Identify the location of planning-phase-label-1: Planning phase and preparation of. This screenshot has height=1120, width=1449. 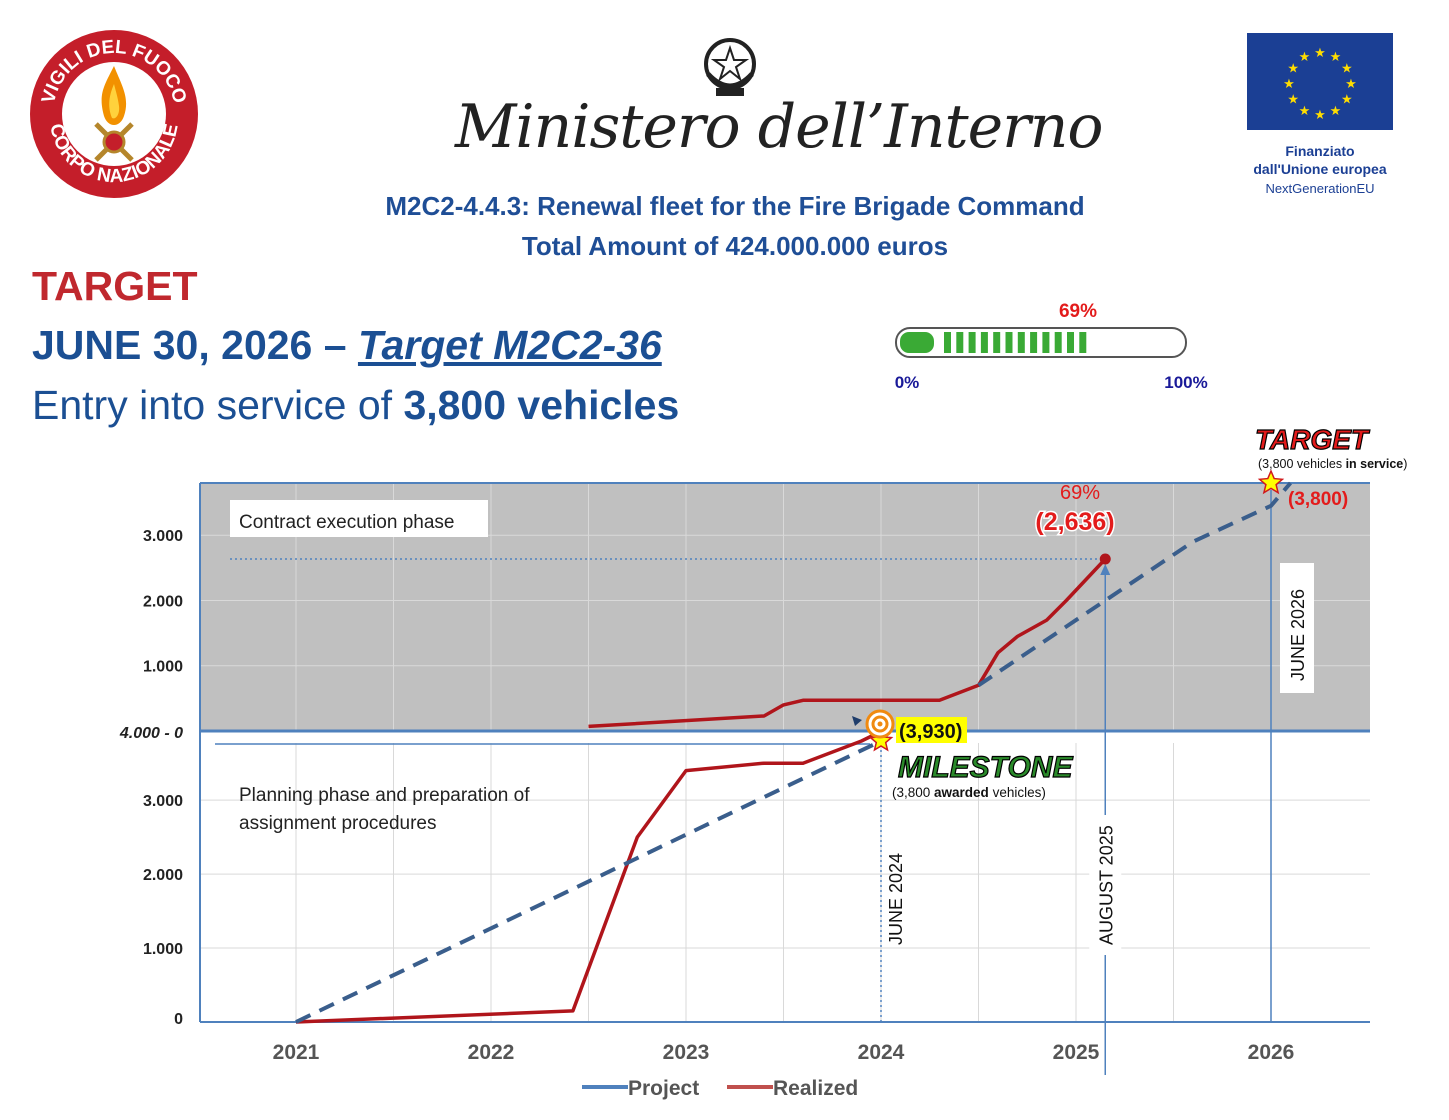
(384, 795).